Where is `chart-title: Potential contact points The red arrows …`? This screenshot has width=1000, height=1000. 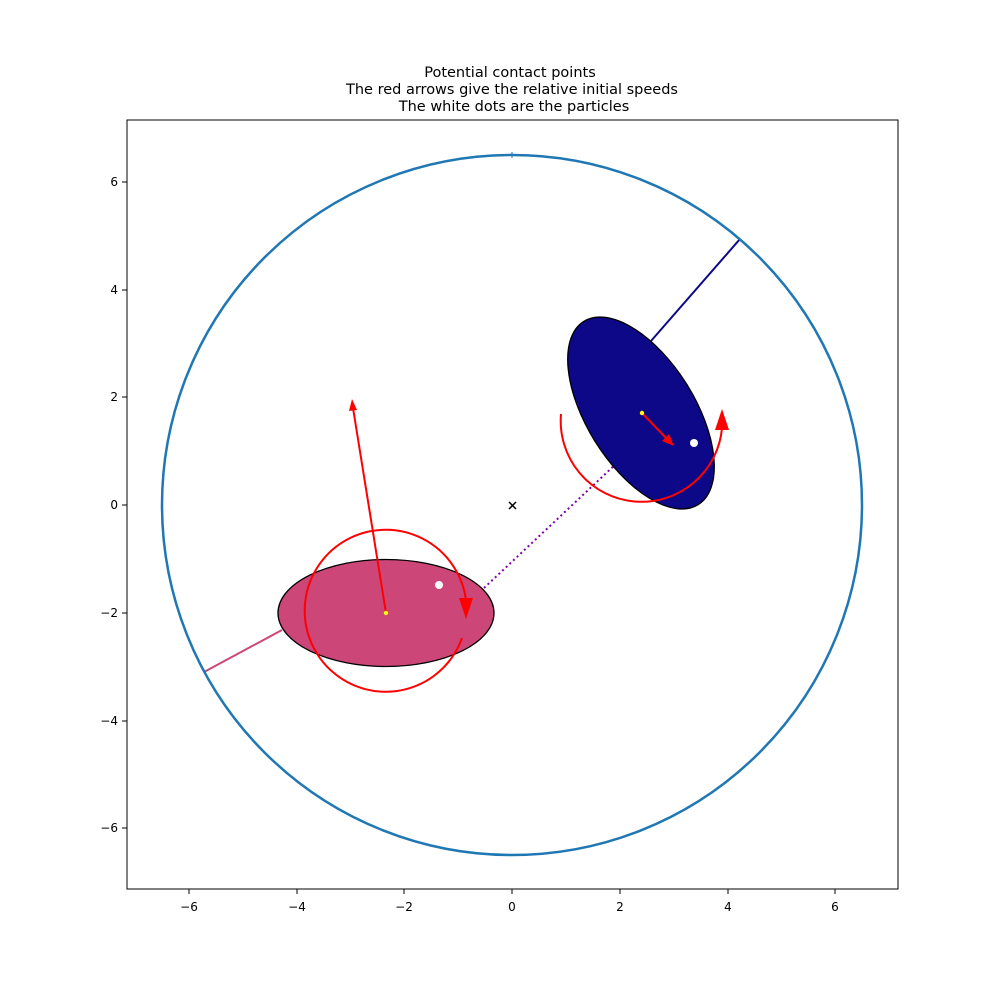 chart-title: Potential contact points The red arrows … is located at coordinates (511, 90).